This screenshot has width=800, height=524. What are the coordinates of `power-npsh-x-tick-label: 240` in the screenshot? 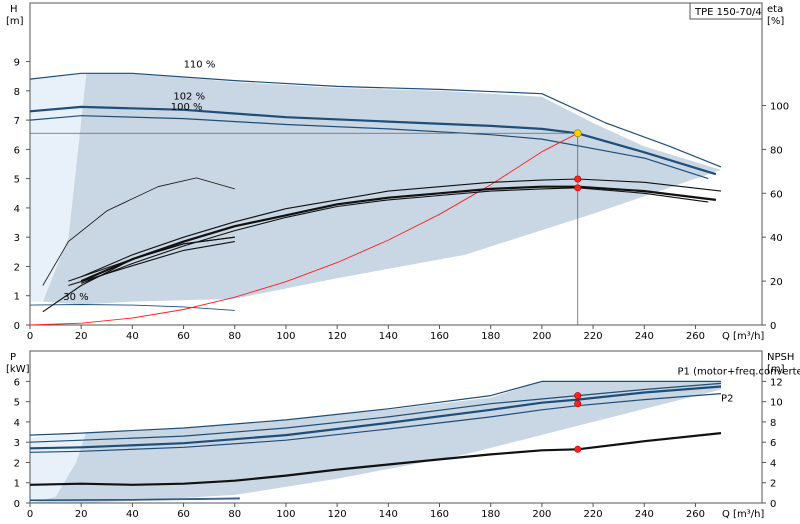 It's located at (644, 514).